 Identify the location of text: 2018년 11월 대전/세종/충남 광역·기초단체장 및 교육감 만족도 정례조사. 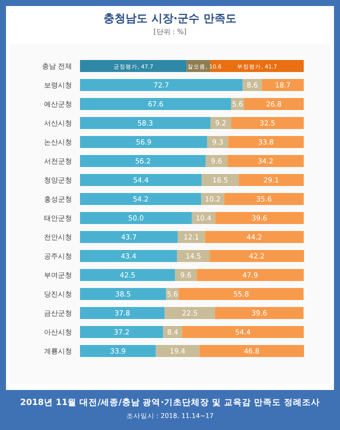
(170, 402).